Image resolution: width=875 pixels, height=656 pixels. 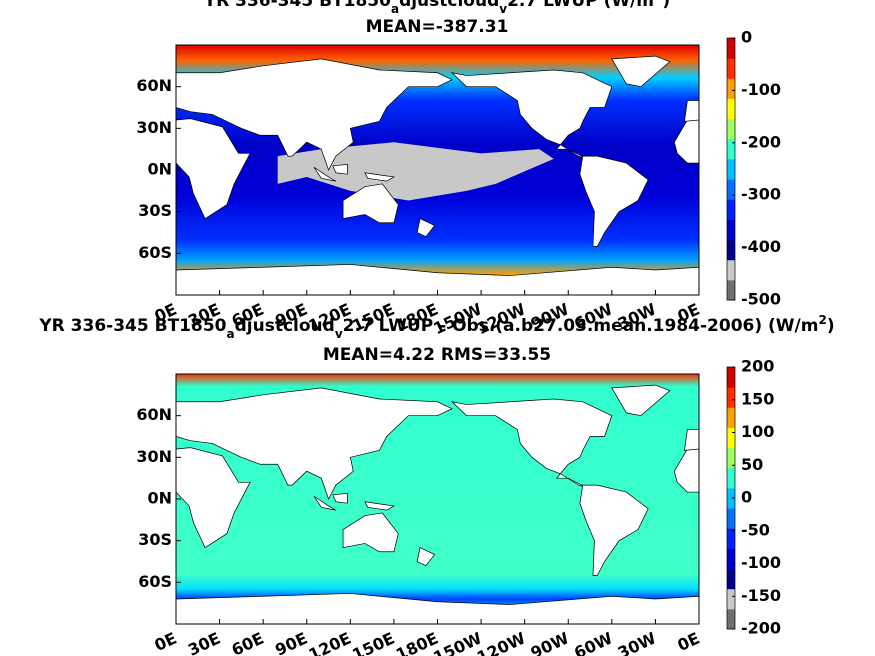 What do you see at coordinates (415, 171) in the screenshot?
I see `masked-region` at bounding box center [415, 171].